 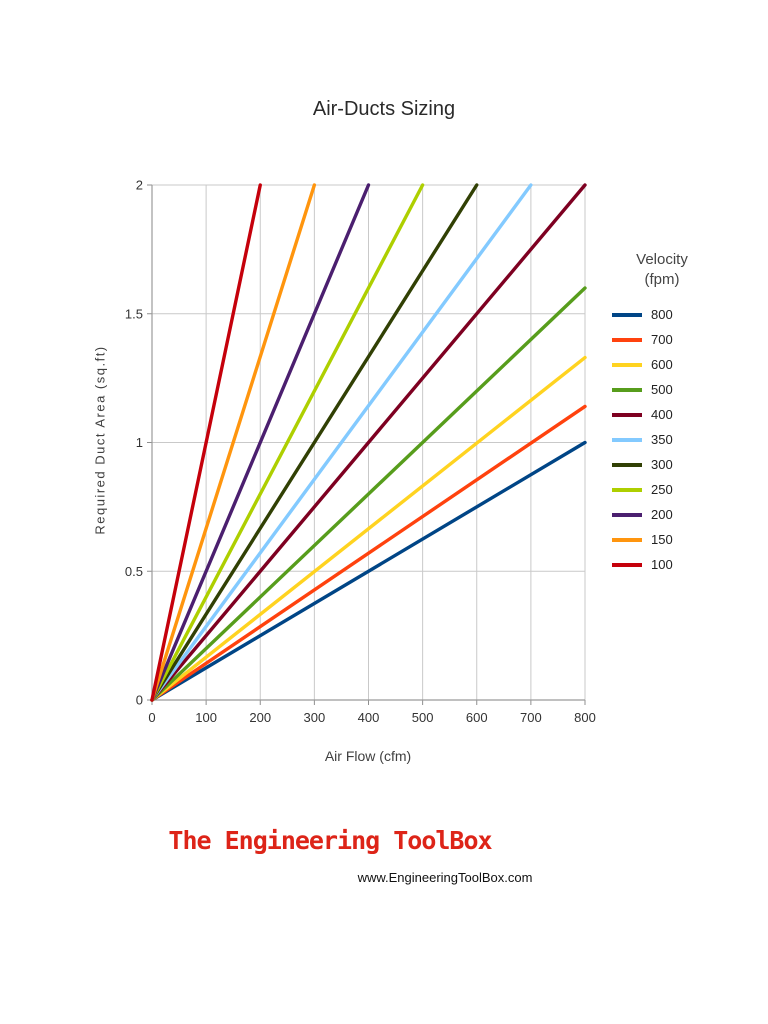 What do you see at coordinates (682, 339) in the screenshot?
I see `legend-item: 700` at bounding box center [682, 339].